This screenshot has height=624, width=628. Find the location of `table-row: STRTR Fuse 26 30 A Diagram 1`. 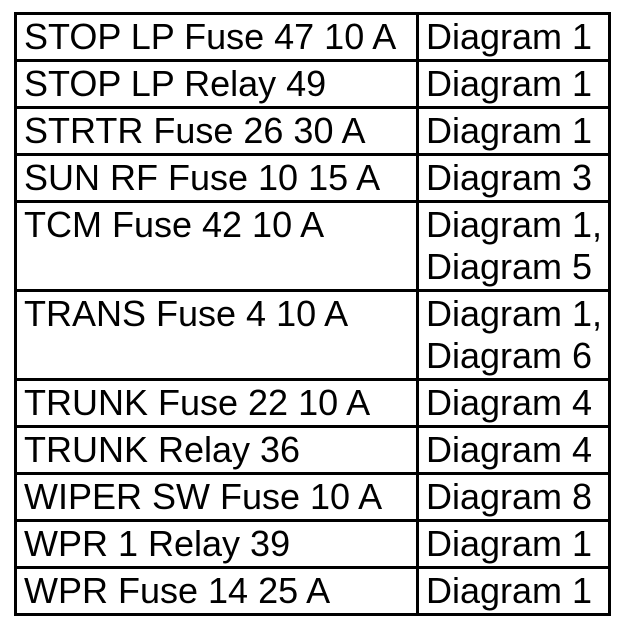

table-row: STRTR Fuse 26 30 A Diagram 1 is located at coordinates (312, 131).